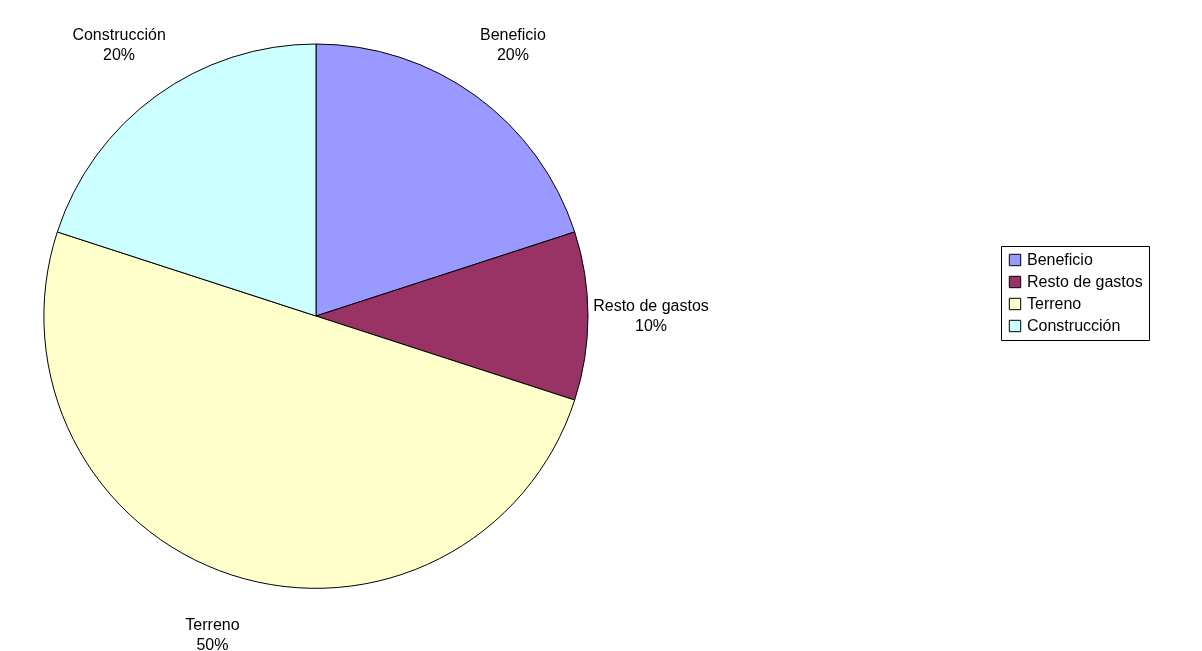 Image resolution: width=1202 pixels, height=651 pixels. What do you see at coordinates (651, 305) in the screenshot?
I see `slice-label: Resto de gastos` at bounding box center [651, 305].